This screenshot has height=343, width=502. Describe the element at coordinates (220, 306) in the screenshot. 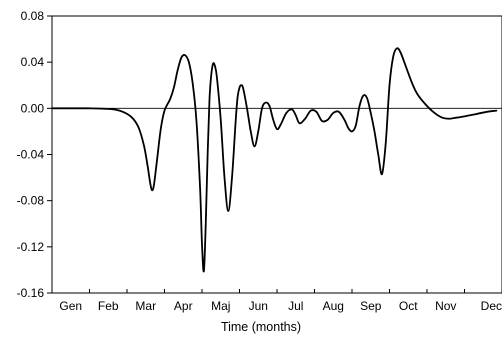

I see `x-tick-label: Maj` at that location.